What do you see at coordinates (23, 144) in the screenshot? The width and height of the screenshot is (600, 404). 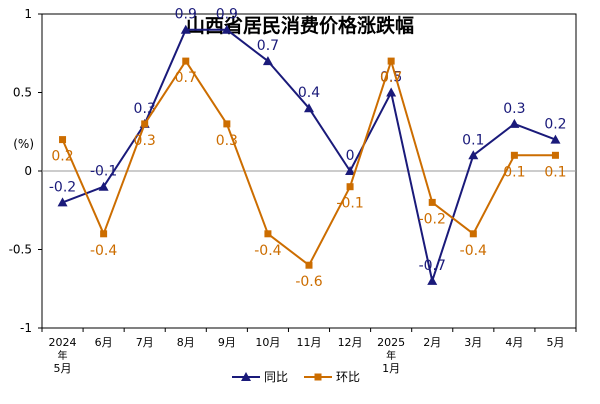 I see `y-axis-label: (%)` at bounding box center [23, 144].